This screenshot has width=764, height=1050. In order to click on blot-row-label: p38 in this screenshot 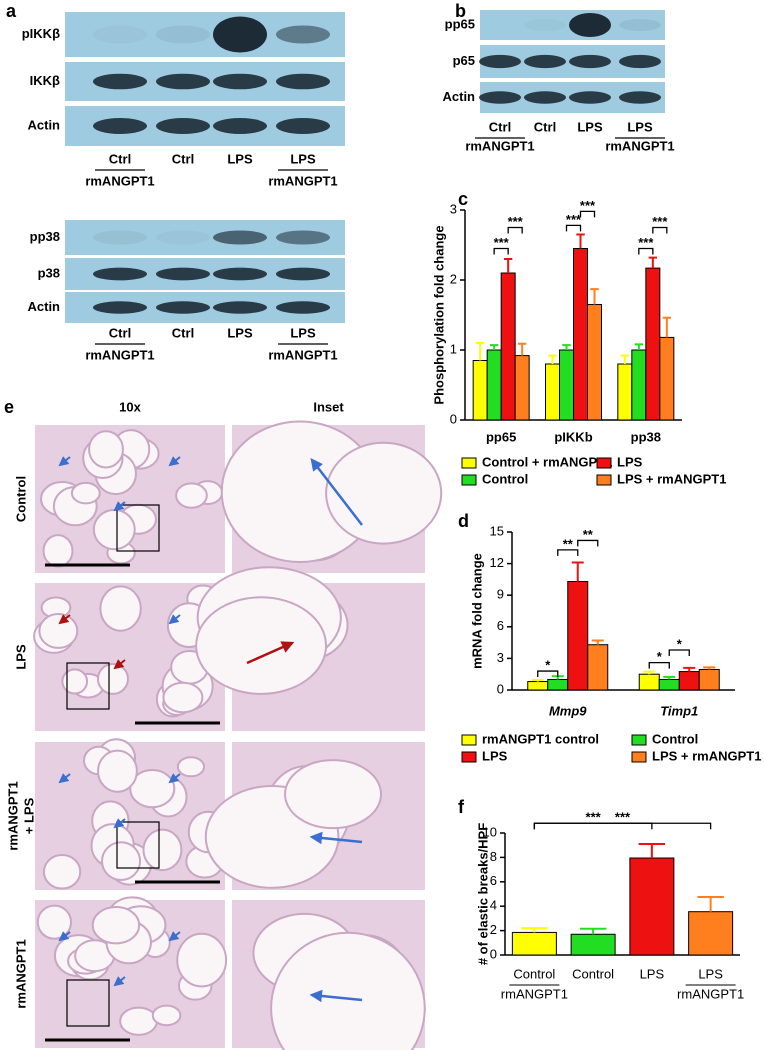, I will do `click(49, 272)`.